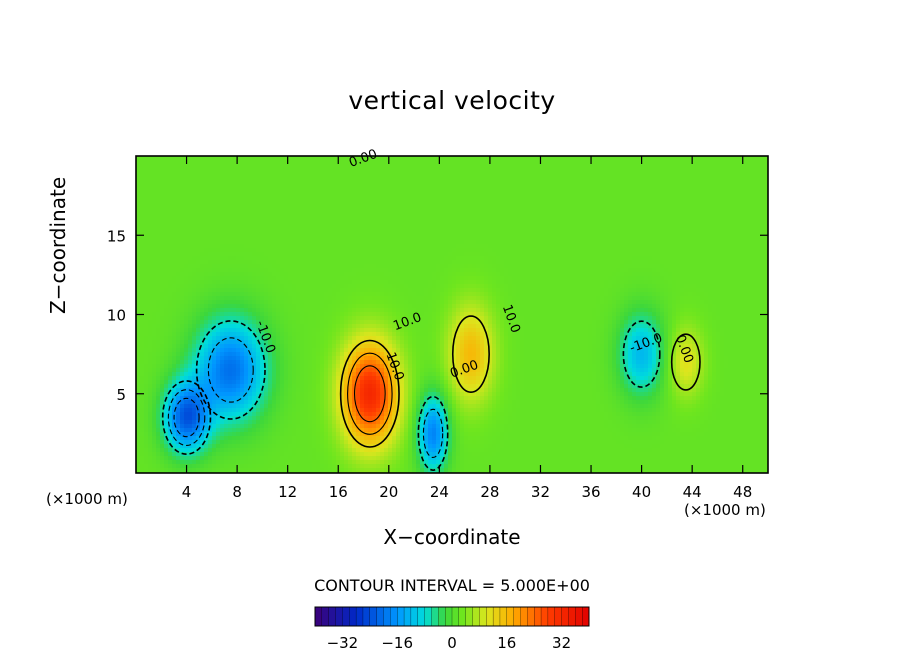 This screenshot has height=654, width=904. What do you see at coordinates (439, 492) in the screenshot?
I see `x-tick-label: 24` at bounding box center [439, 492].